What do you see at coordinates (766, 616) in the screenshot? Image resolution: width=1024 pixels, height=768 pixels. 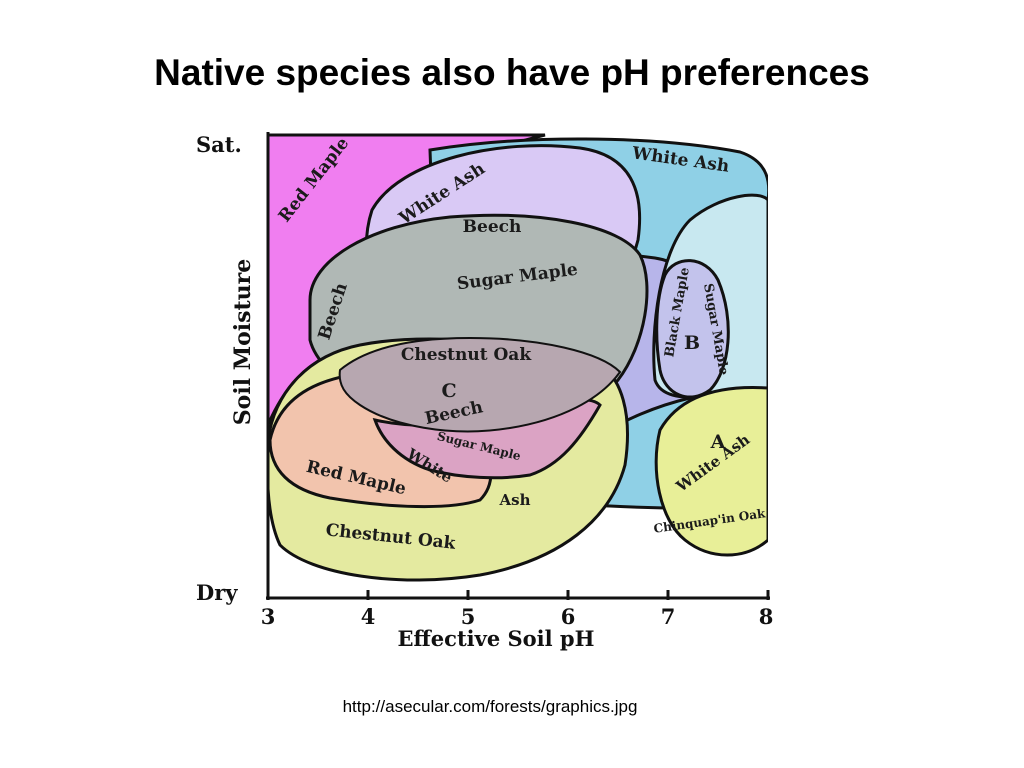 I see `x-tick-label-8: 8` at bounding box center [766, 616].